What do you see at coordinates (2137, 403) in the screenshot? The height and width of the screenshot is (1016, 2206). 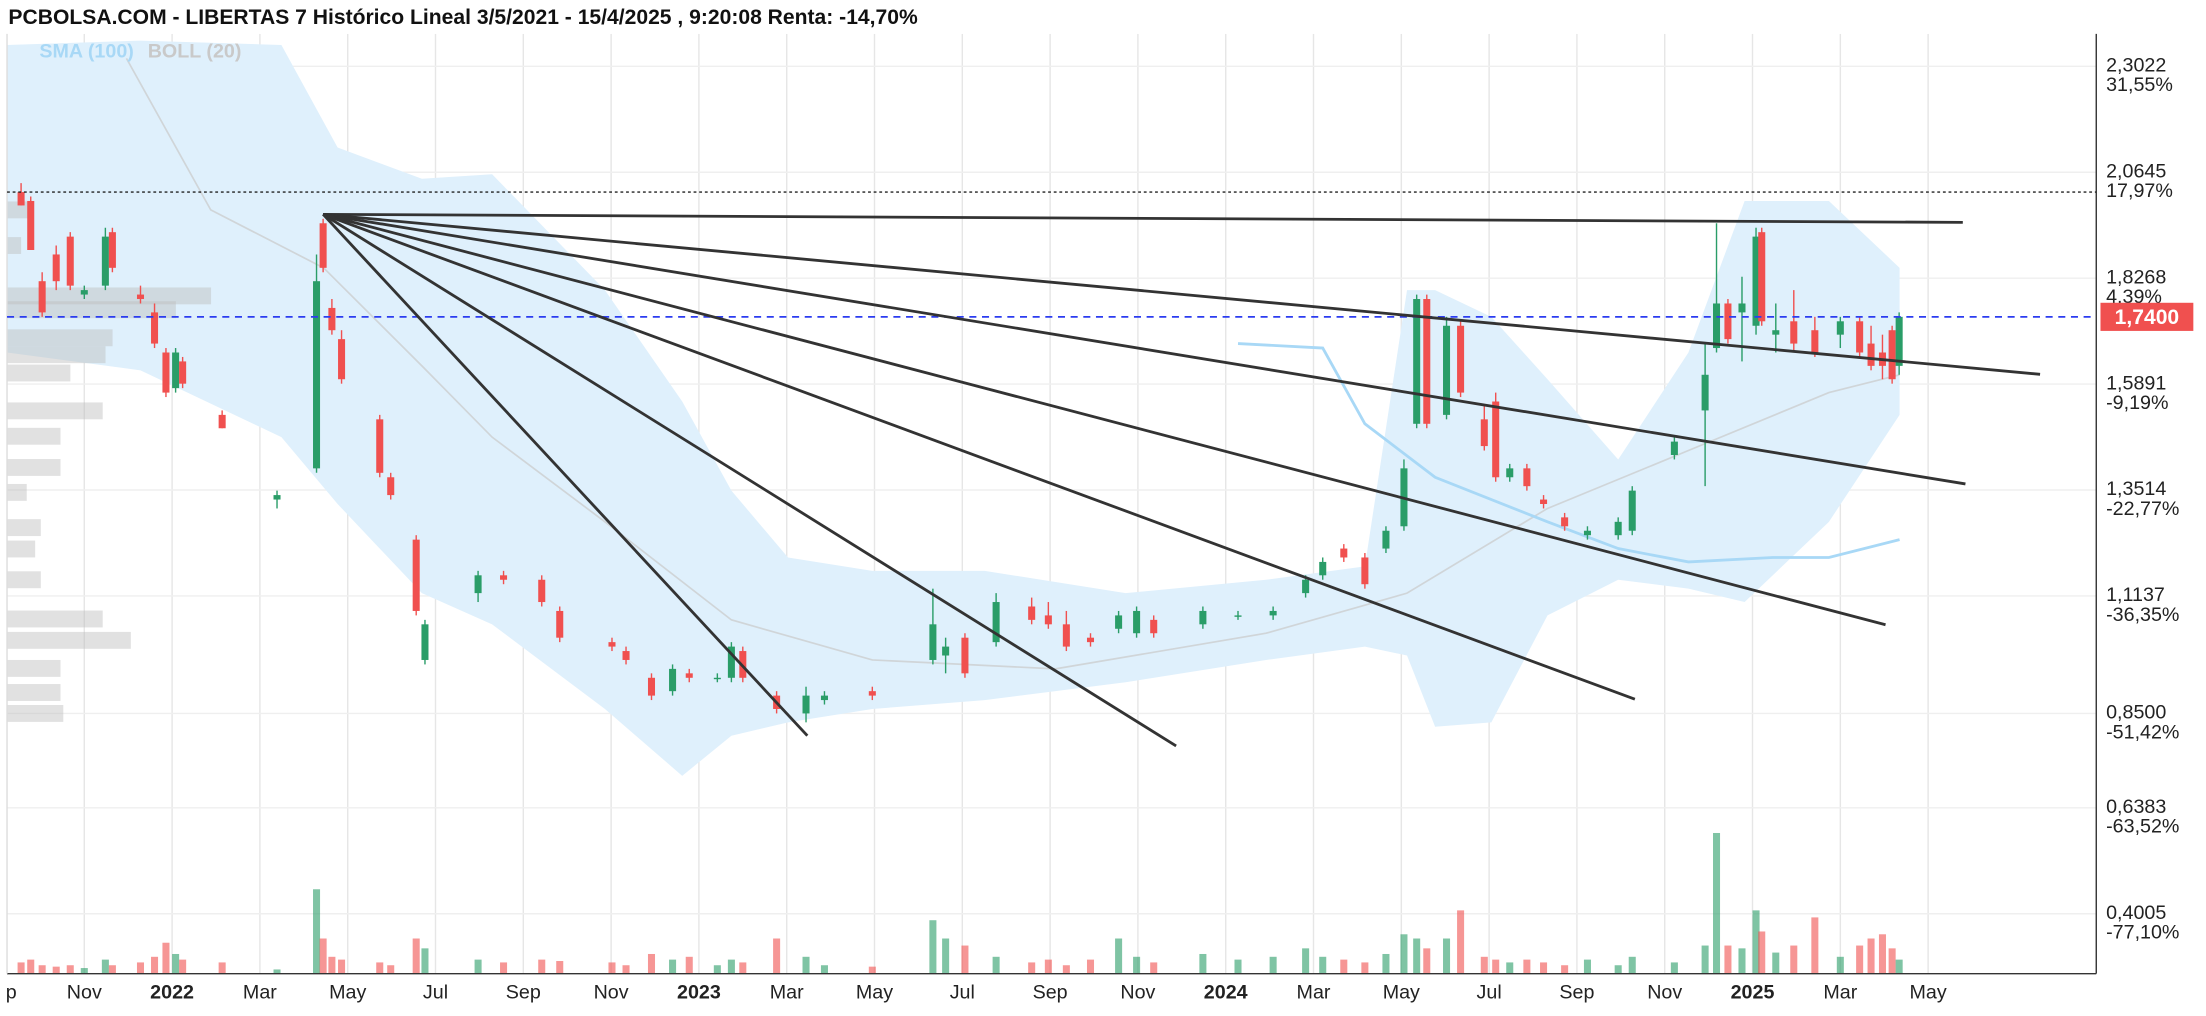 I see `y-return-label: -9,19%` at bounding box center [2137, 403].